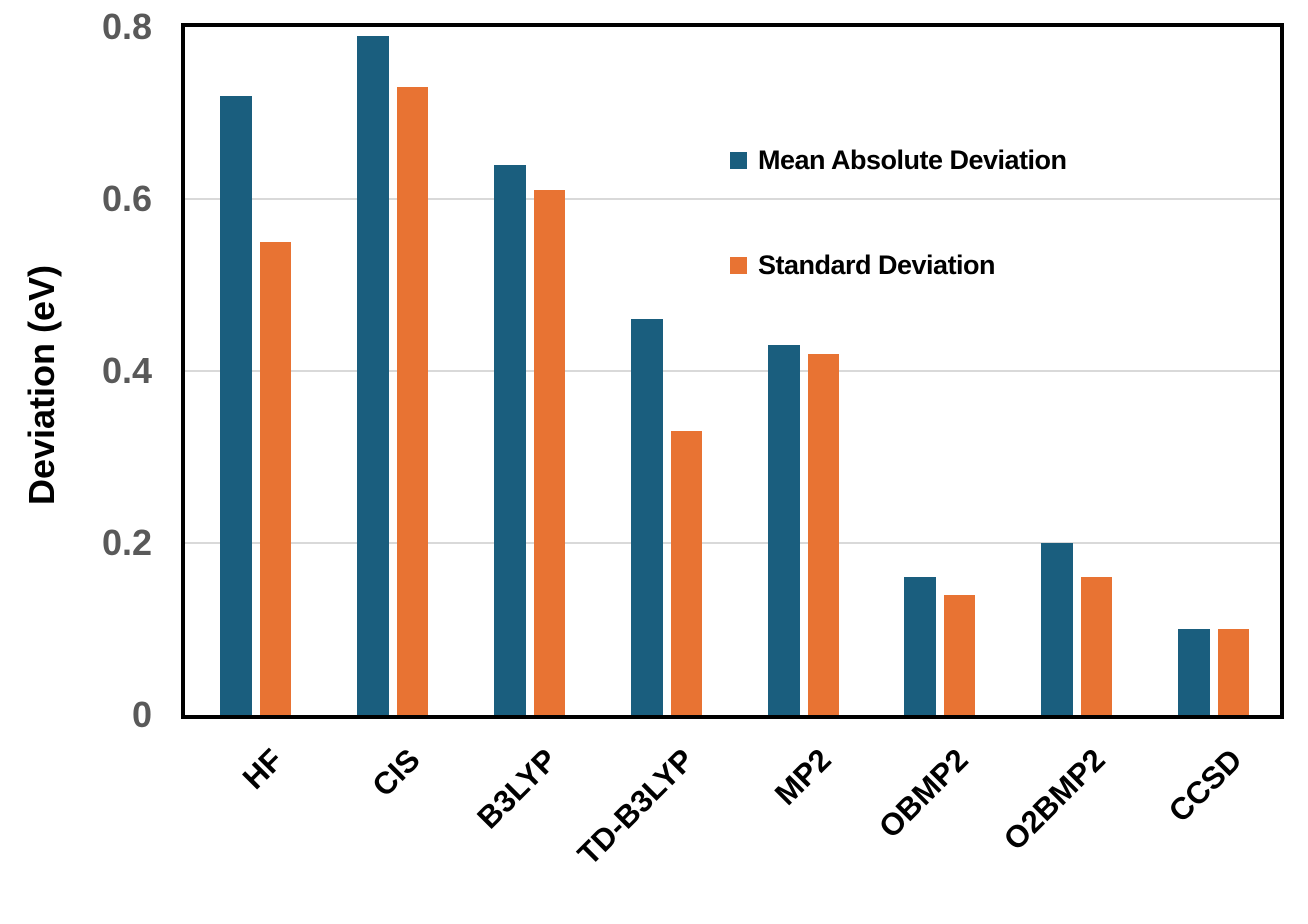 The image size is (1308, 924). Describe the element at coordinates (126, 370) in the screenshot. I see `y-tick-label: 0.4` at that location.